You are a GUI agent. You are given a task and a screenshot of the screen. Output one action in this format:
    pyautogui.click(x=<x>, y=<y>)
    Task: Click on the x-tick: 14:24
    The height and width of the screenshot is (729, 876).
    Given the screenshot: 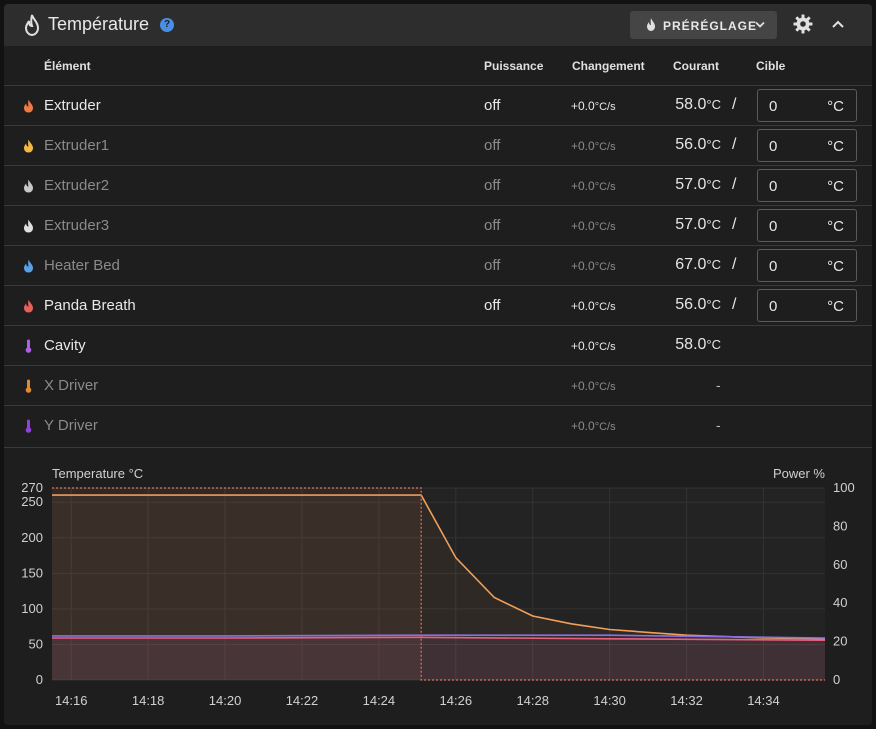 What is the action you would take?
    pyautogui.click(x=379, y=700)
    